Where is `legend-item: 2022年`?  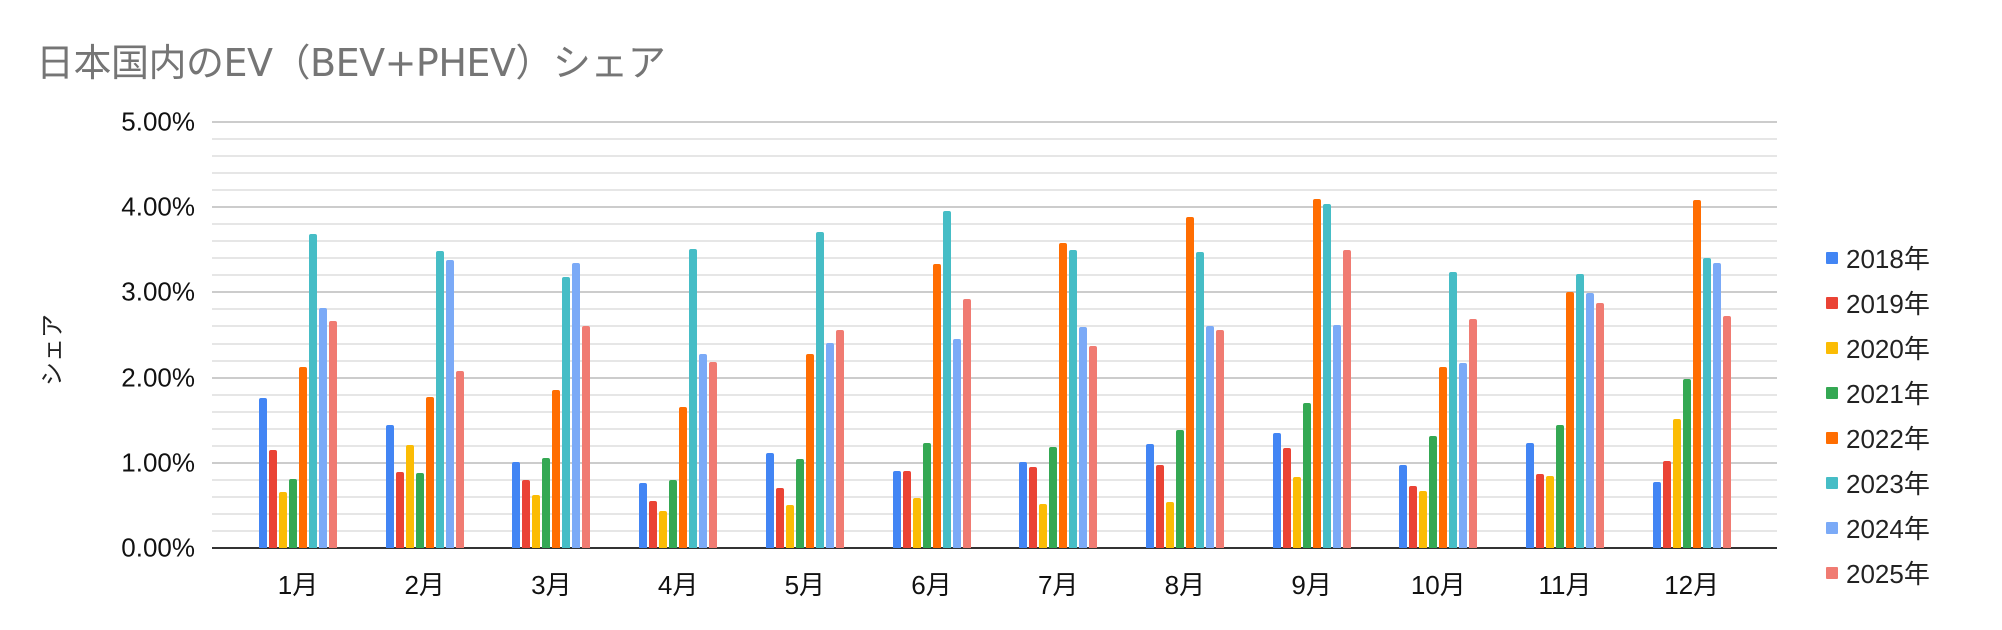 legend-item: 2022年 is located at coordinates (1878, 437).